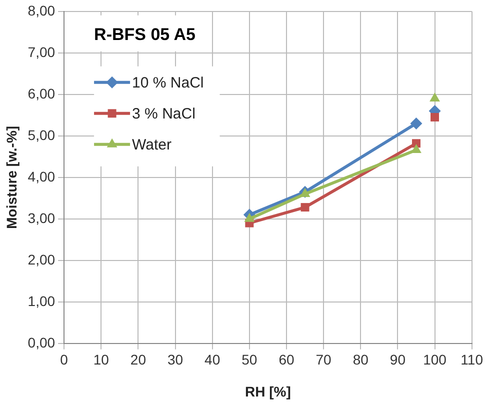 The image size is (486, 405). Describe the element at coordinates (42, 10) in the screenshot. I see `y-tick-label: 8,00` at that location.